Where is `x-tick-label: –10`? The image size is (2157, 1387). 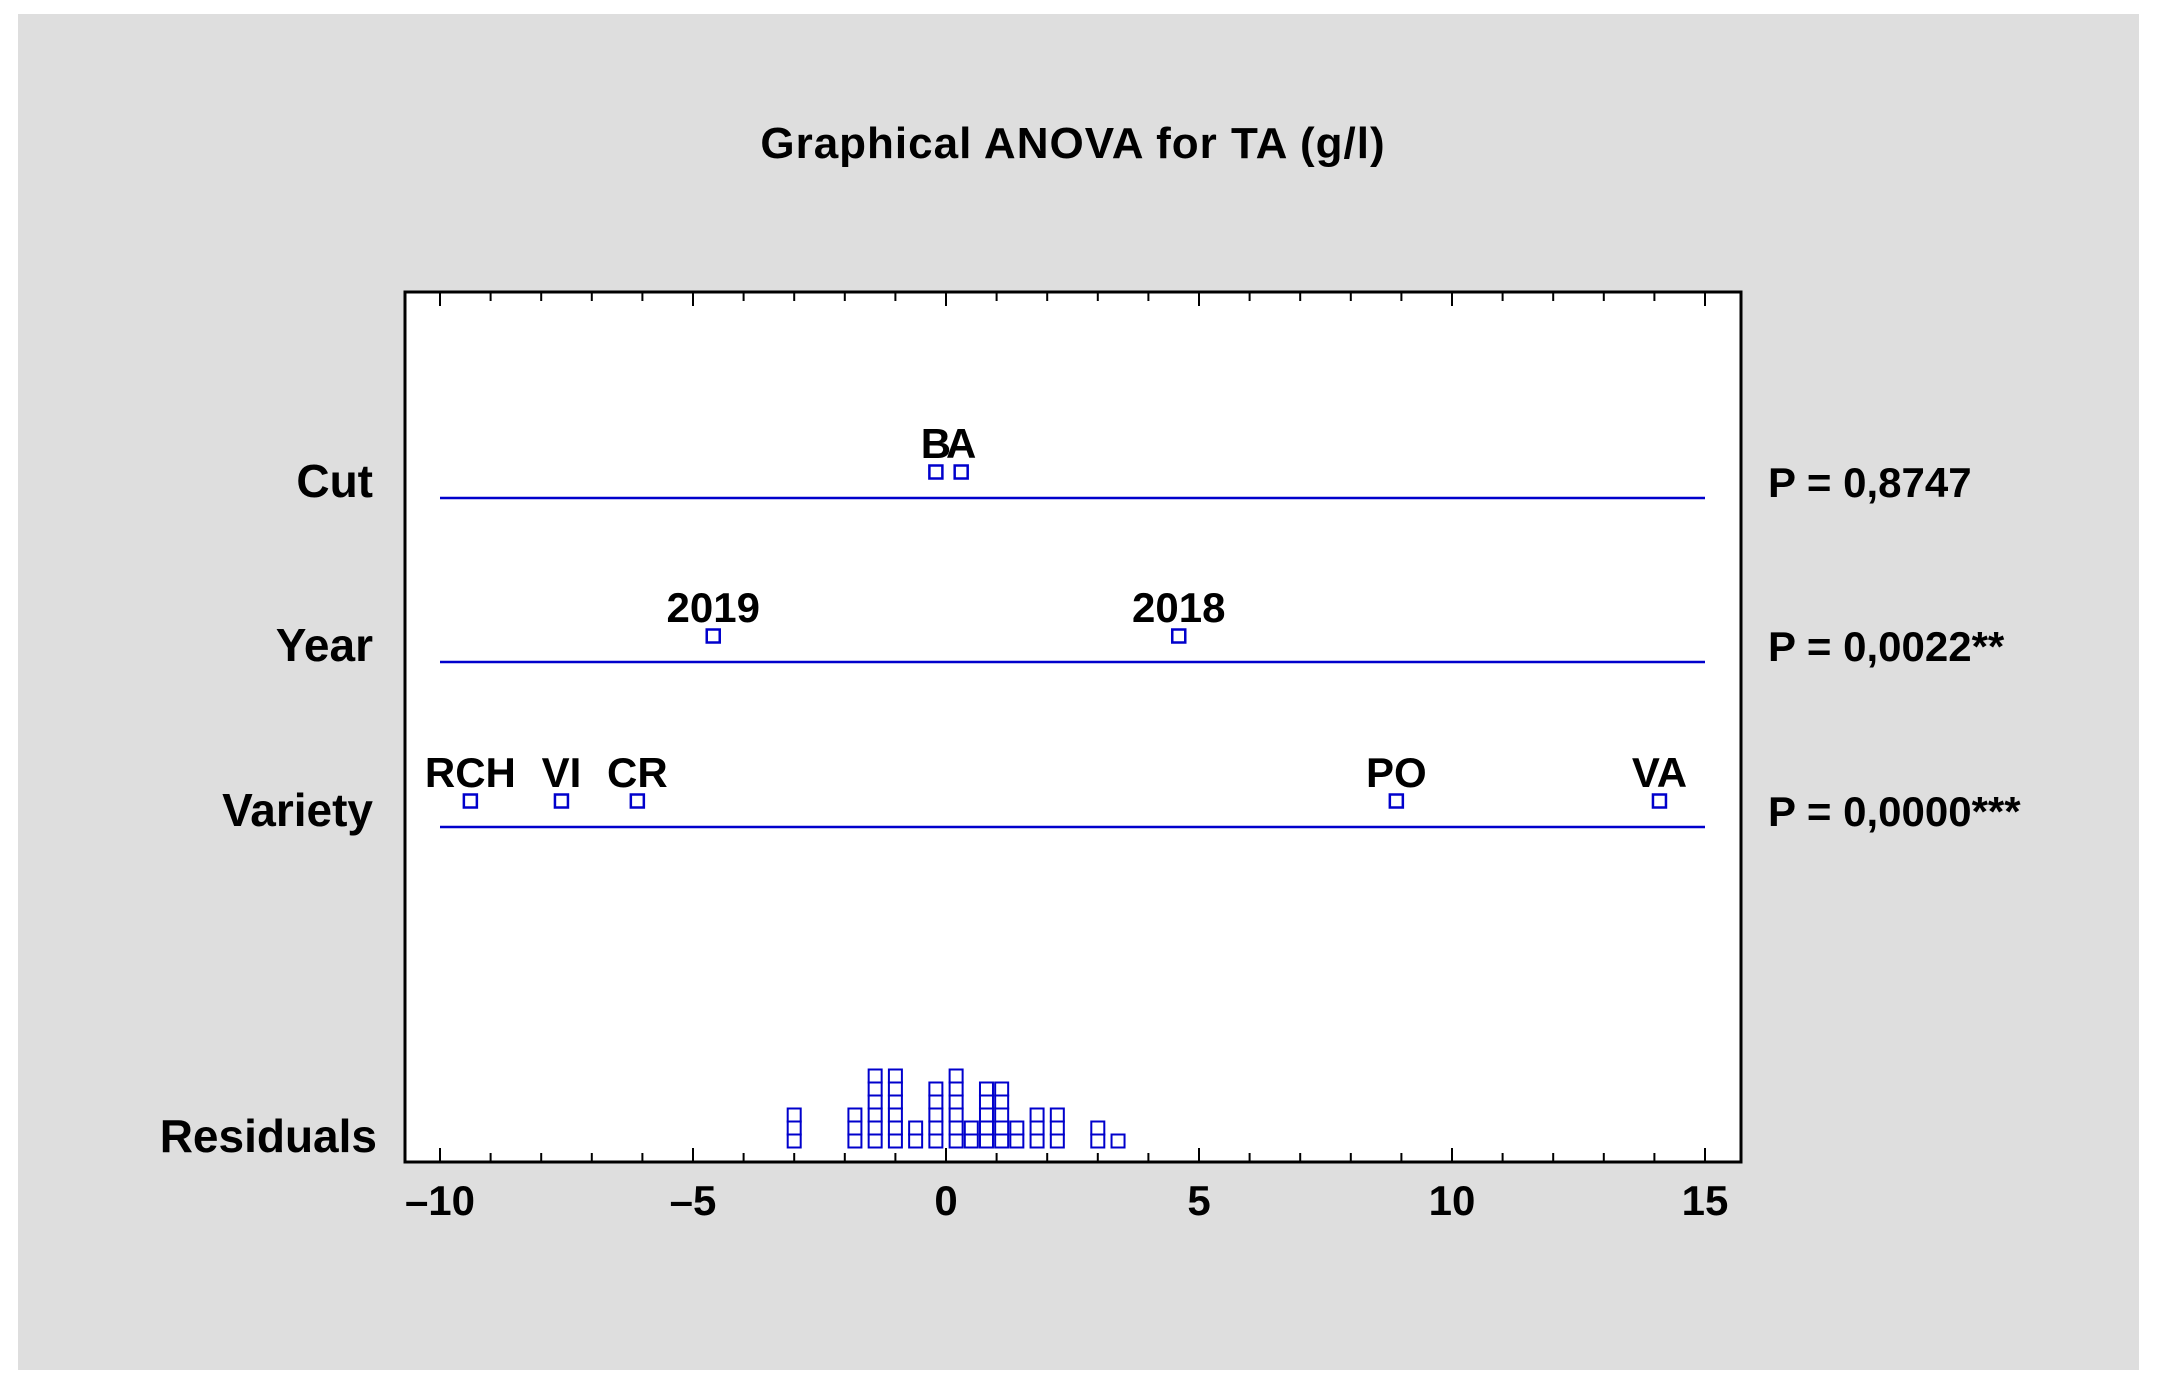 x-tick-label: –10 is located at coordinates (440, 1200).